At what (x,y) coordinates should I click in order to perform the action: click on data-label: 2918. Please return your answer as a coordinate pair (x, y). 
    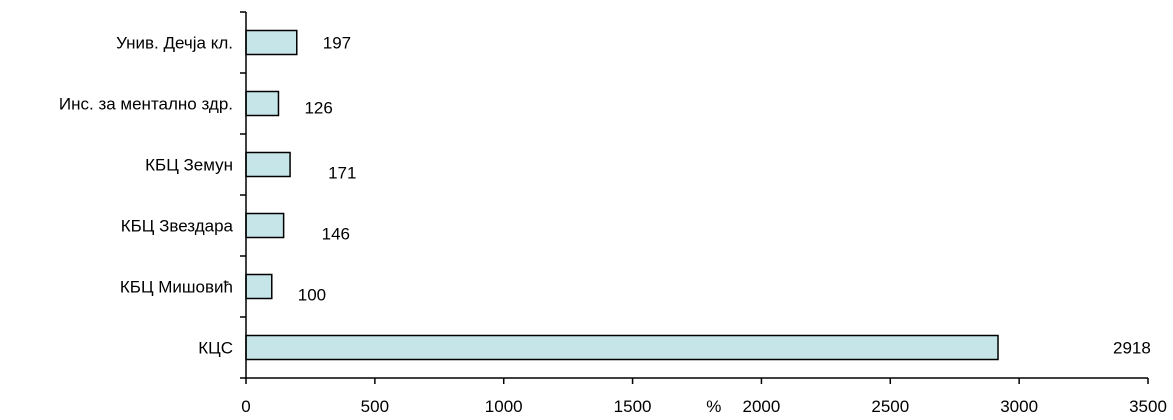
    Looking at the image, I should click on (1132, 348).